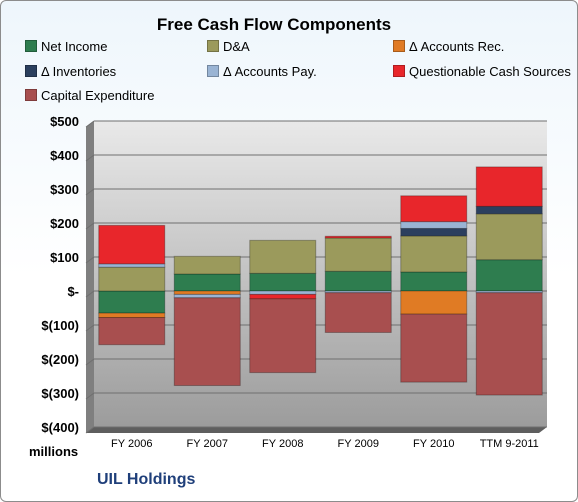  Describe the element at coordinates (60, 325) in the screenshot. I see `y-tick-label: $(100)` at that location.